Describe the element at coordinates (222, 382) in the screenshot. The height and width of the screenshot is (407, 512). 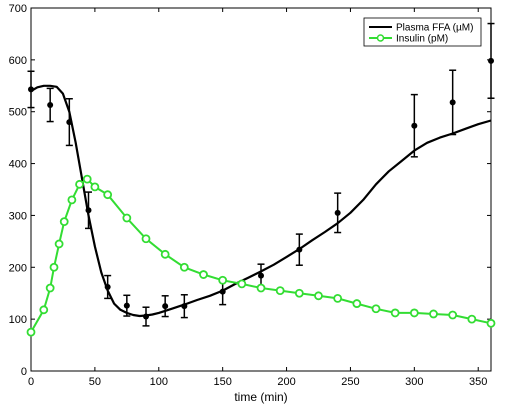
I see `x-tick-label: 150` at that location.